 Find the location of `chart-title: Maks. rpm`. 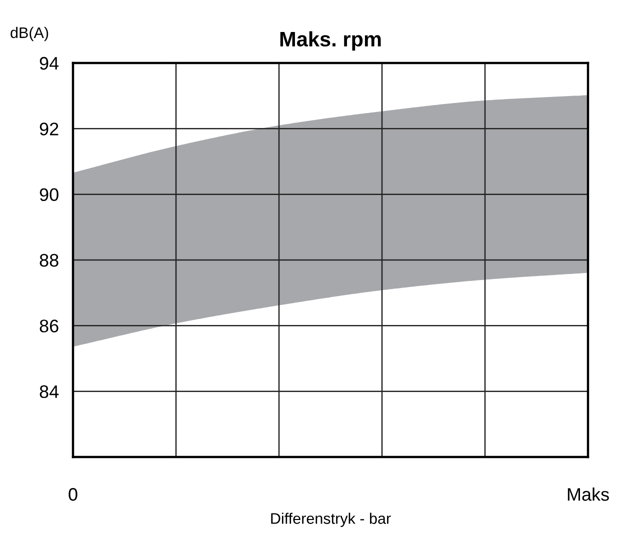

chart-title: Maks. rpm is located at coordinates (330, 41).